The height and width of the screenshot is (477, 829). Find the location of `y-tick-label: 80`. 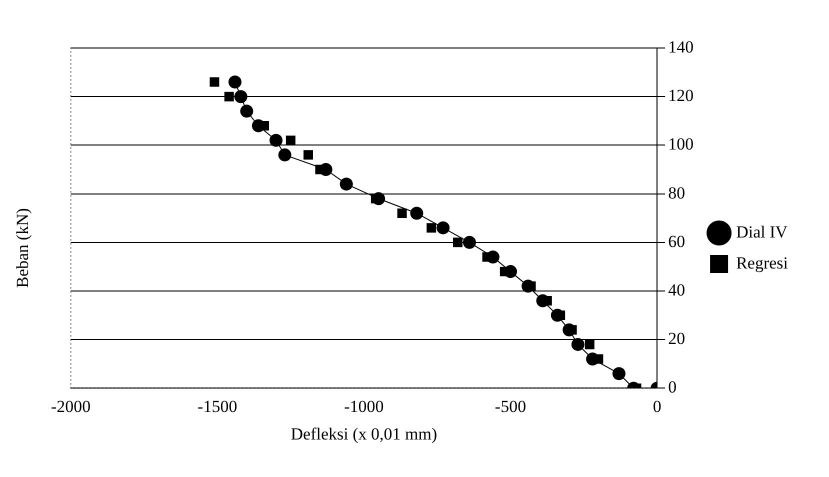

y-tick-label: 80 is located at coordinates (677, 192).